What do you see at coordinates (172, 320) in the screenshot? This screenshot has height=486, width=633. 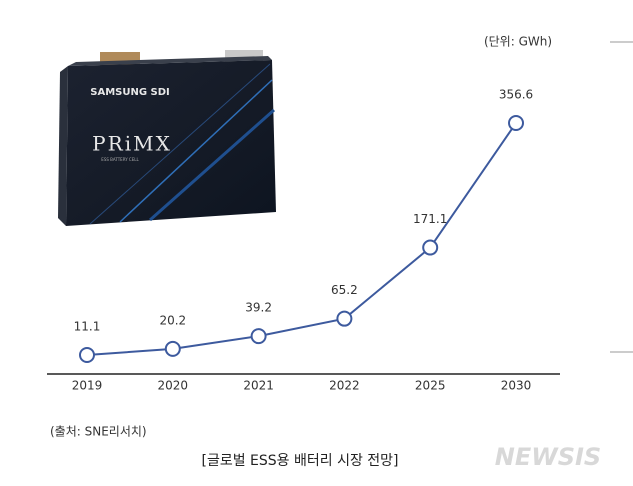 I see `data-label: 20.2` at bounding box center [172, 320].